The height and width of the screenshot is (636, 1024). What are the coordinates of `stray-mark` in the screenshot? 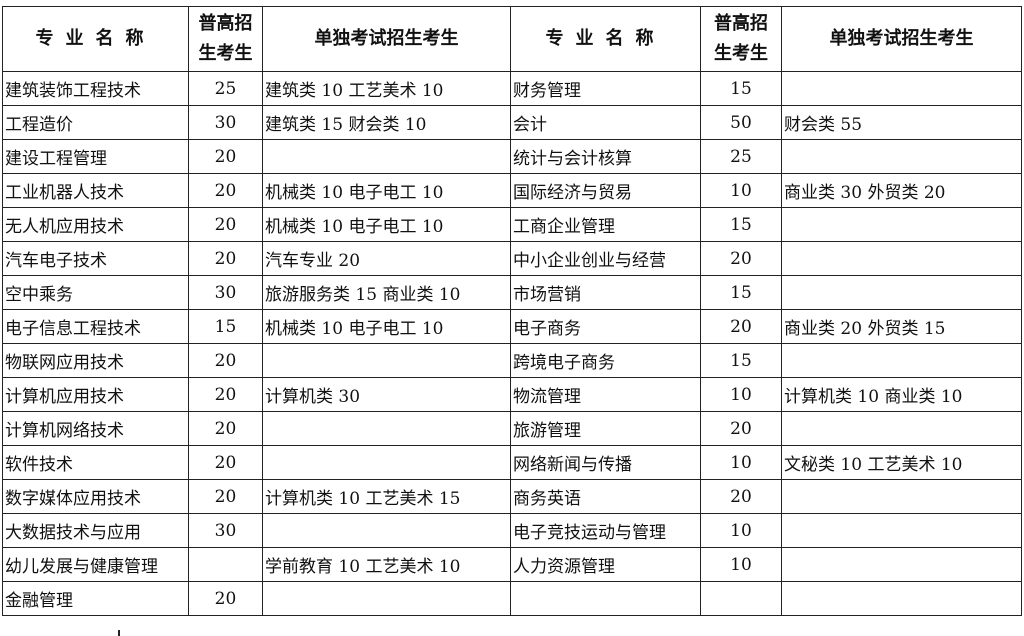 It's located at (119, 633).